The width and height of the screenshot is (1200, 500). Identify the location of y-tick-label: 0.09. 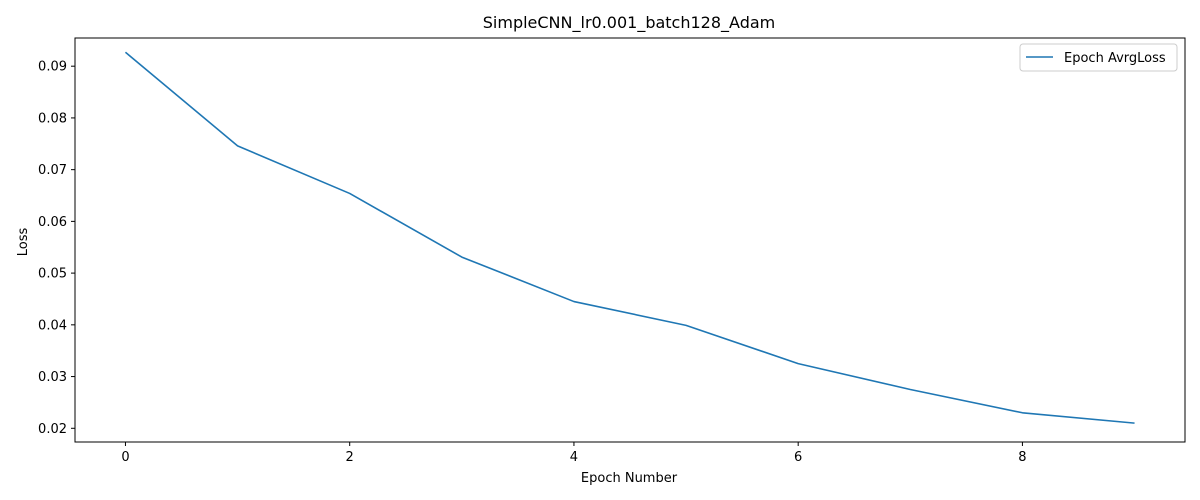
(52, 67).